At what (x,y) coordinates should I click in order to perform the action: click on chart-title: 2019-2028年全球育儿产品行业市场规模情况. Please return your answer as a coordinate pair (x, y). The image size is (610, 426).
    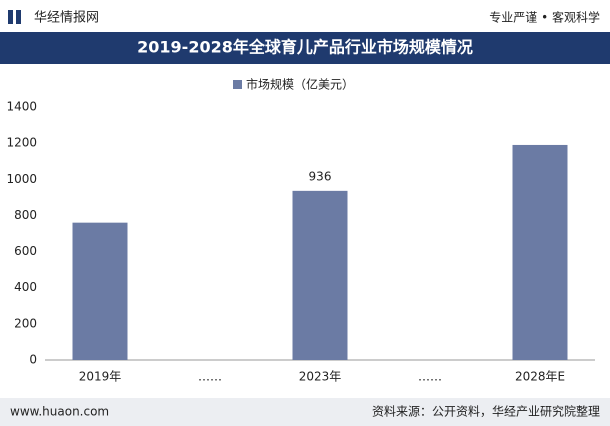
    Looking at the image, I should click on (305, 47).